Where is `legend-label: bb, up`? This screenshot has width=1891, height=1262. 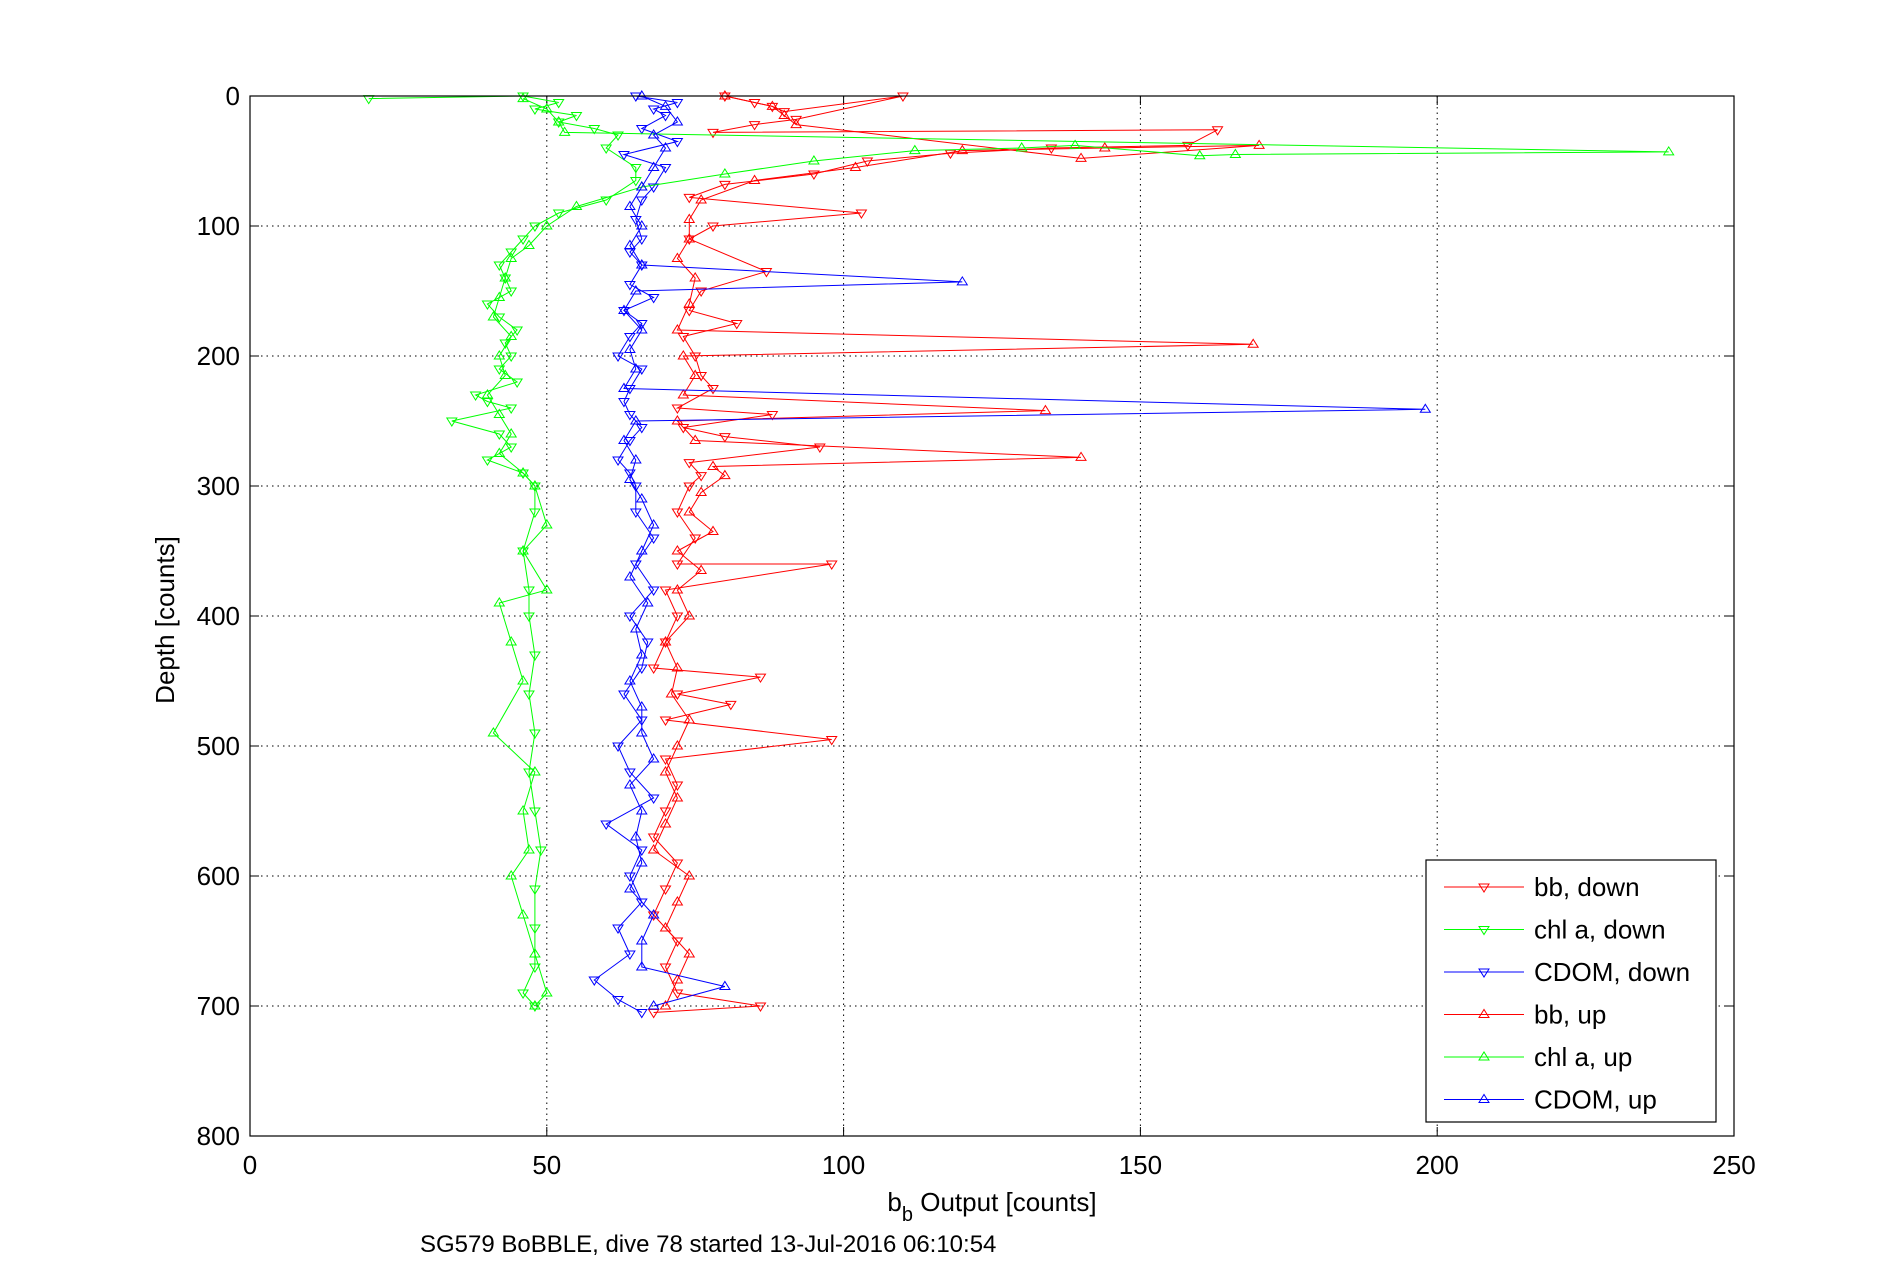
legend-label: bb, up is located at coordinates (1570, 1015).